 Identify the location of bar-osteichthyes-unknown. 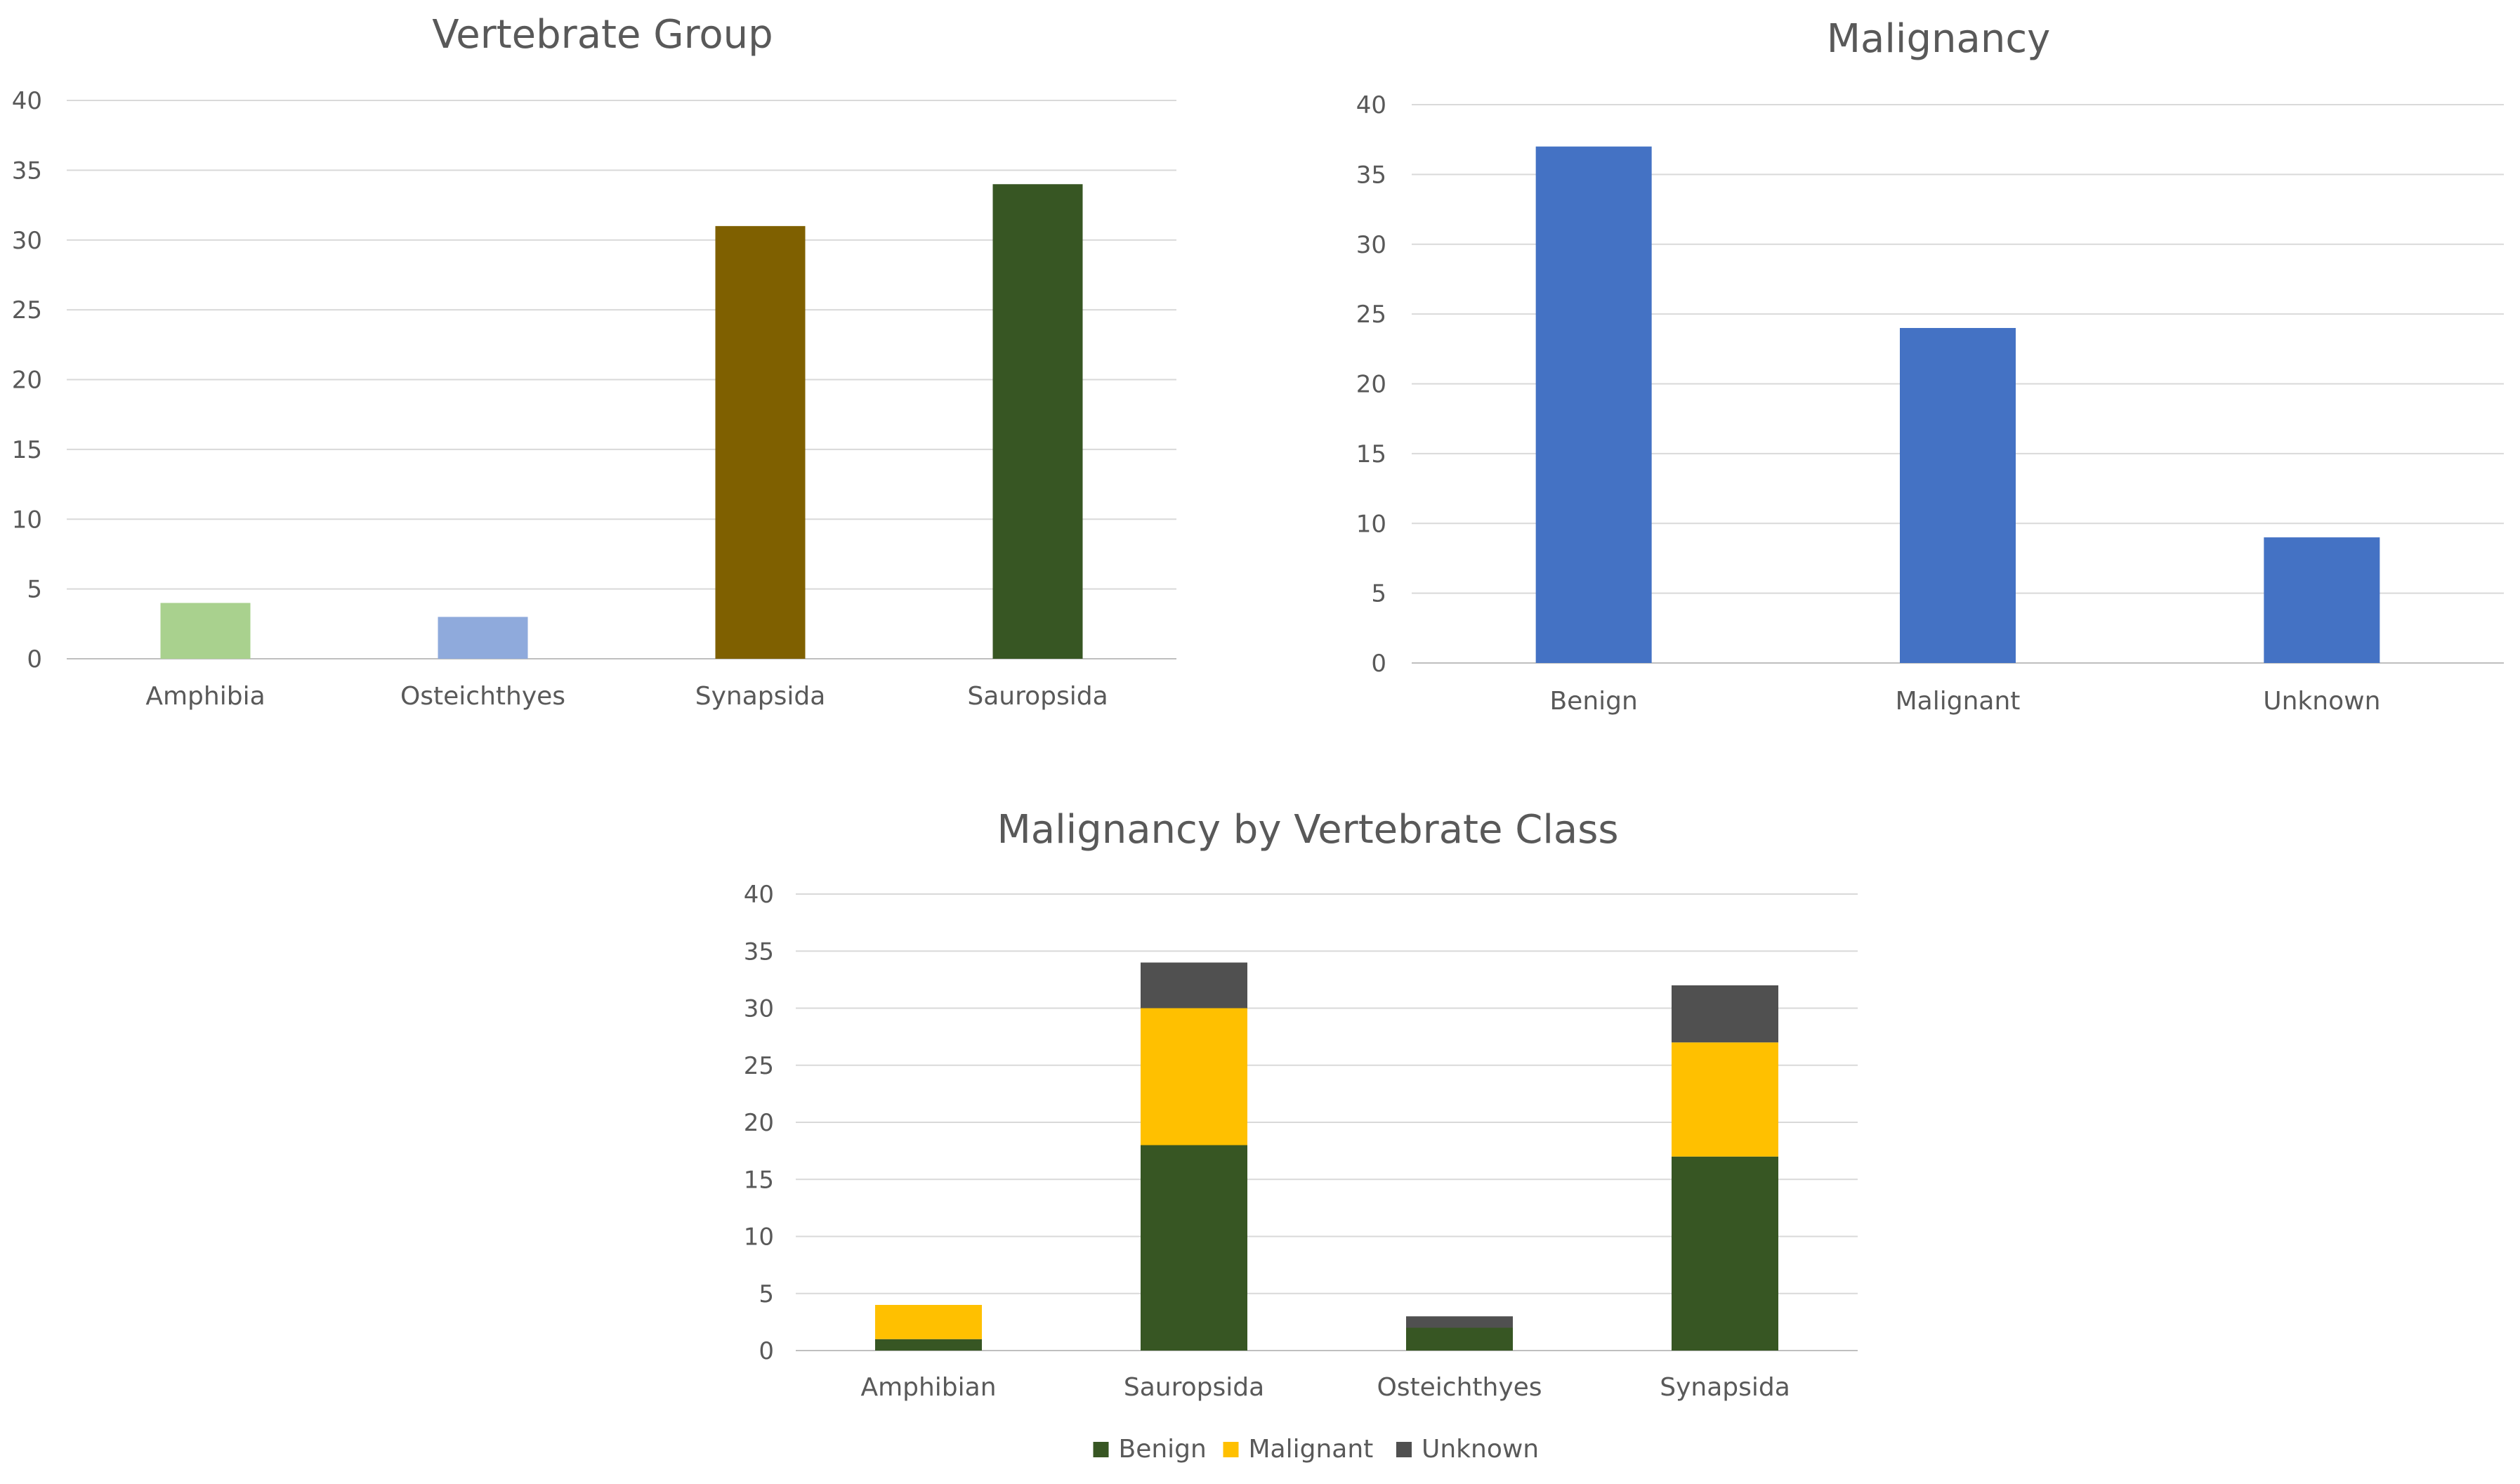
(1459, 1322).